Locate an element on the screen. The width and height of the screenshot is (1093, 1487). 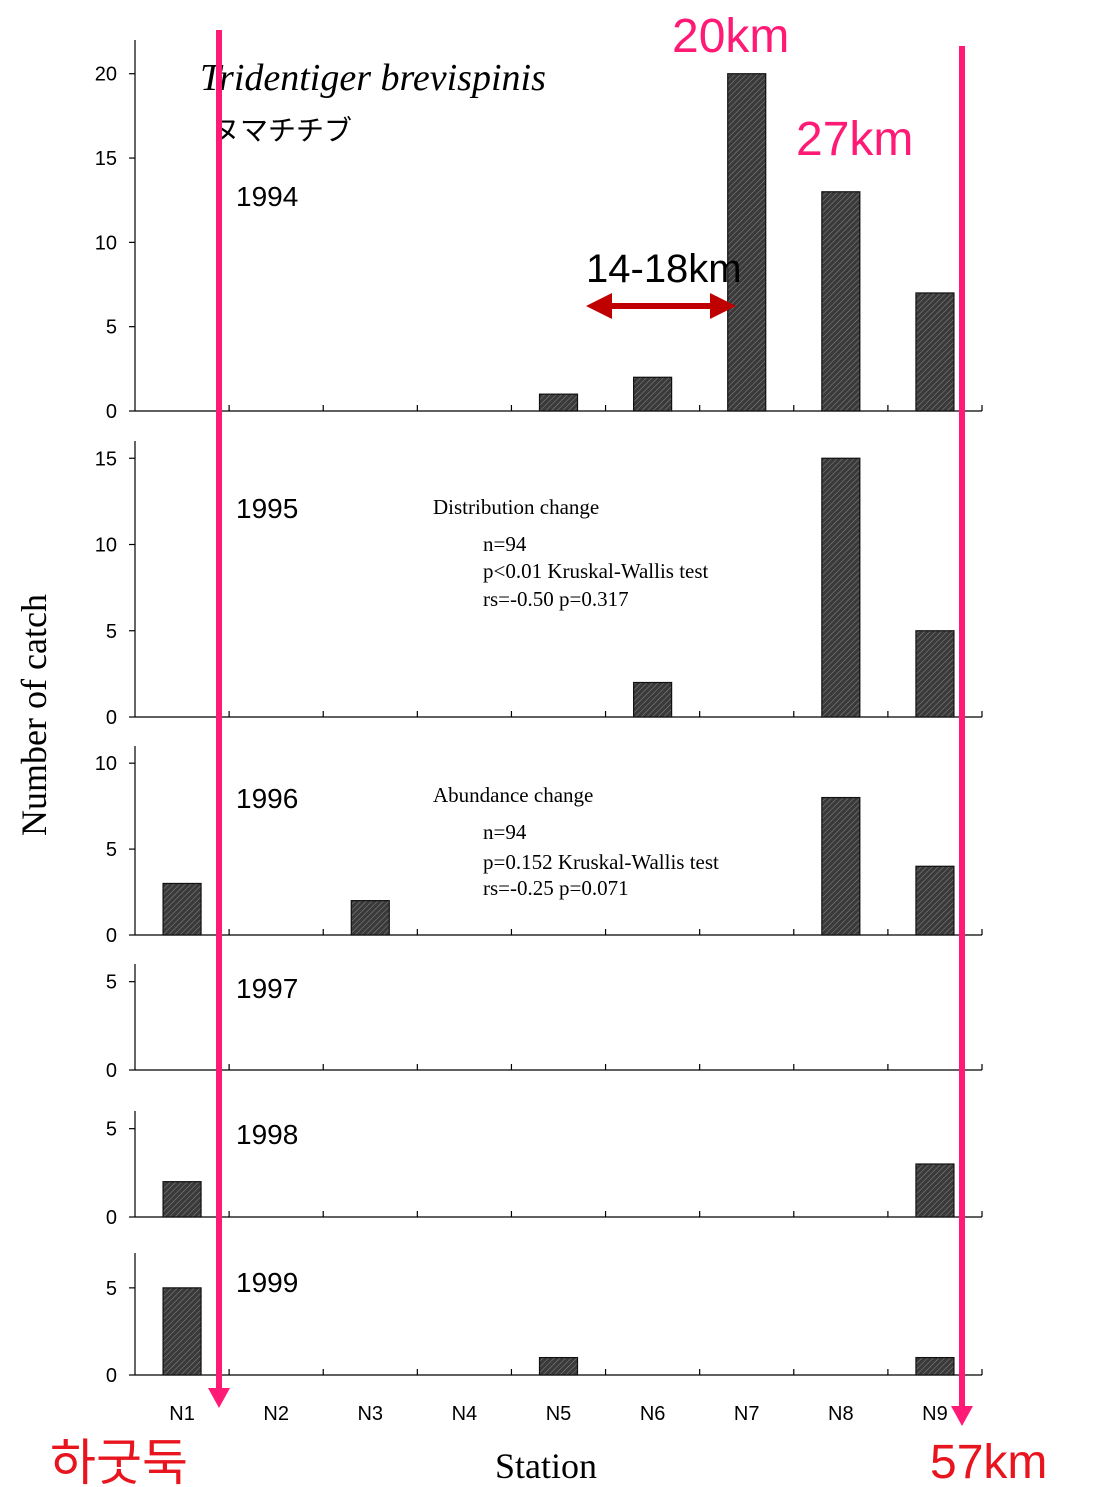
panel-year-label: 1995 is located at coordinates (267, 508).